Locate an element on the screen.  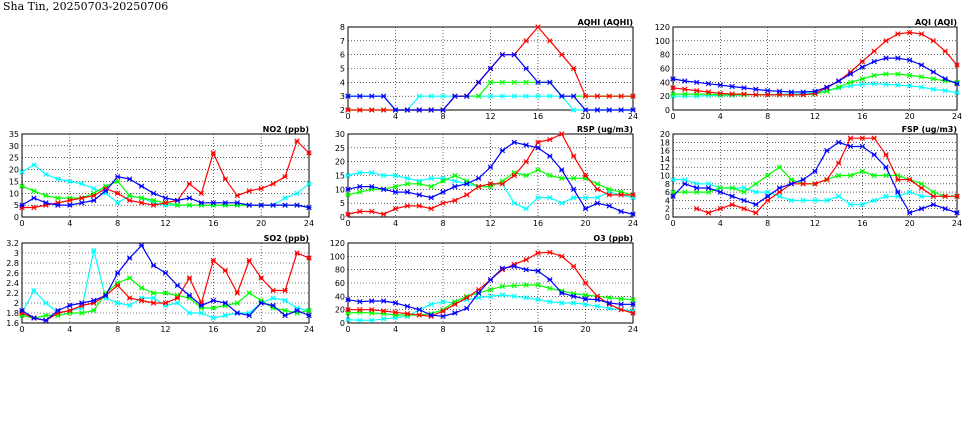
y-tick-label: 30 is located at coordinates (14, 146).